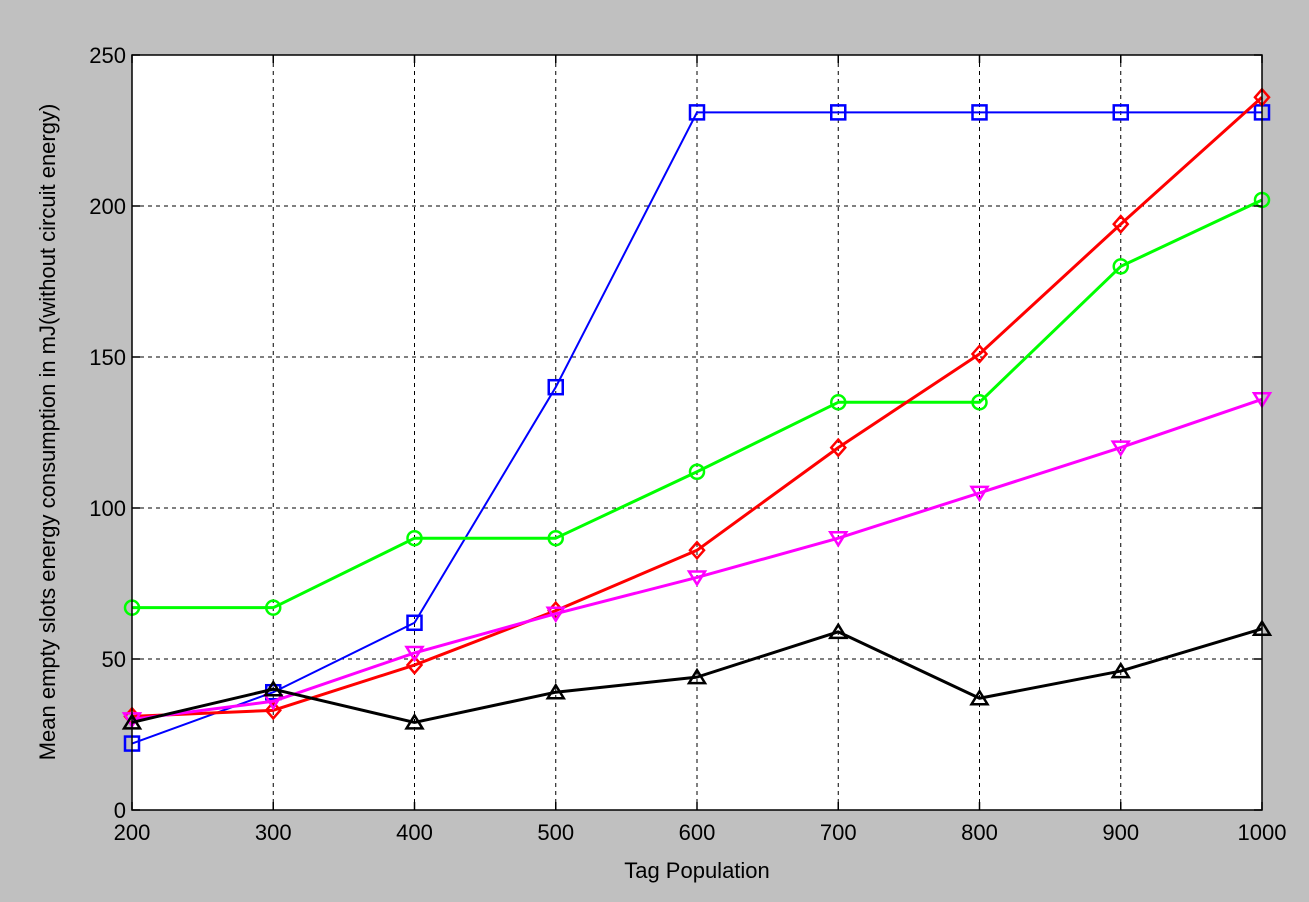 The image size is (1309, 902). Describe the element at coordinates (555, 832) in the screenshot. I see `x-tick-label: 500` at that location.